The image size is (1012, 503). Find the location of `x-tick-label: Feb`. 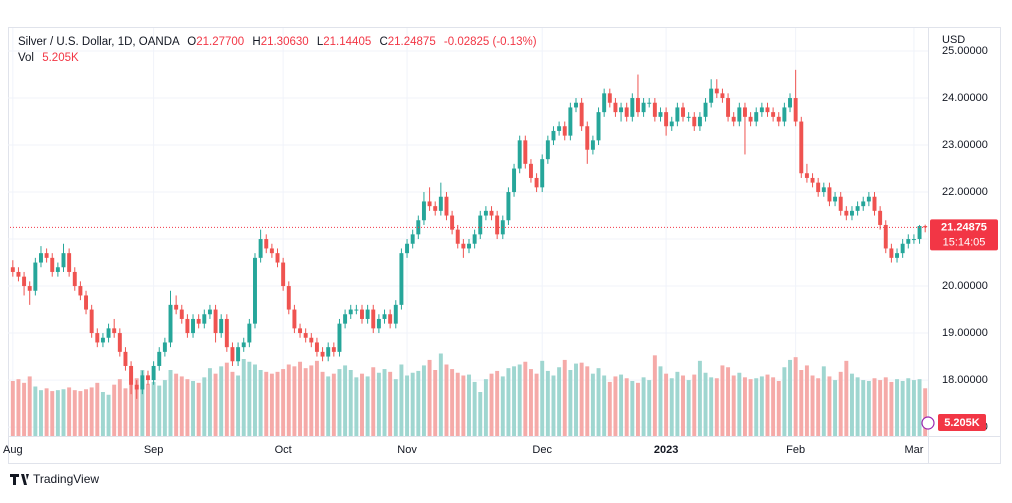

x-tick-label: Feb is located at coordinates (795, 450).